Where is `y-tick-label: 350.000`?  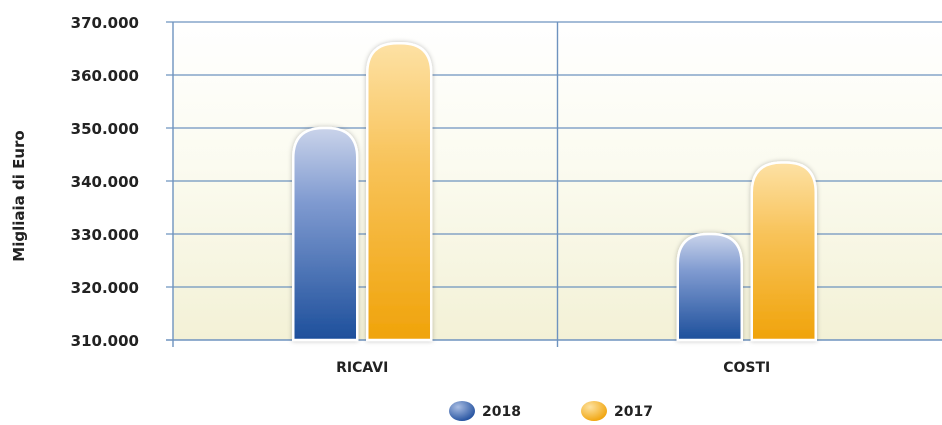 y-tick-label: 350.000 is located at coordinates (105, 129).